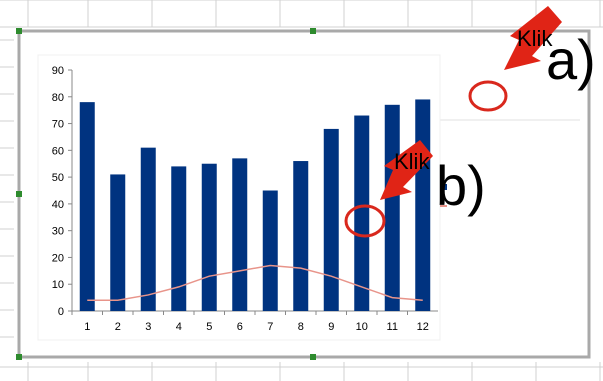 This screenshot has height=381, width=603. Describe the element at coordinates (392, 327) in the screenshot. I see `x-tick-label: 11` at that location.